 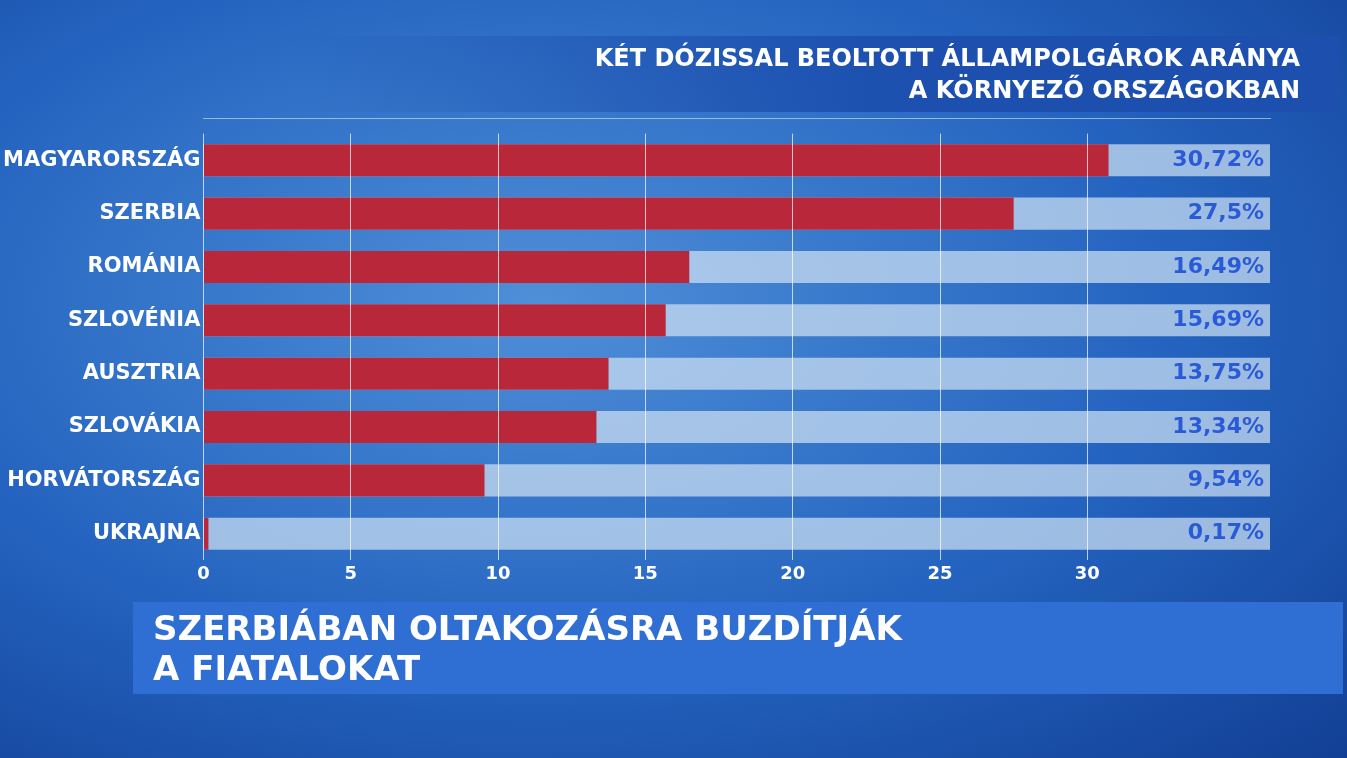 What do you see at coordinates (1218, 158) in the screenshot?
I see `data-label: 30,72%` at bounding box center [1218, 158].